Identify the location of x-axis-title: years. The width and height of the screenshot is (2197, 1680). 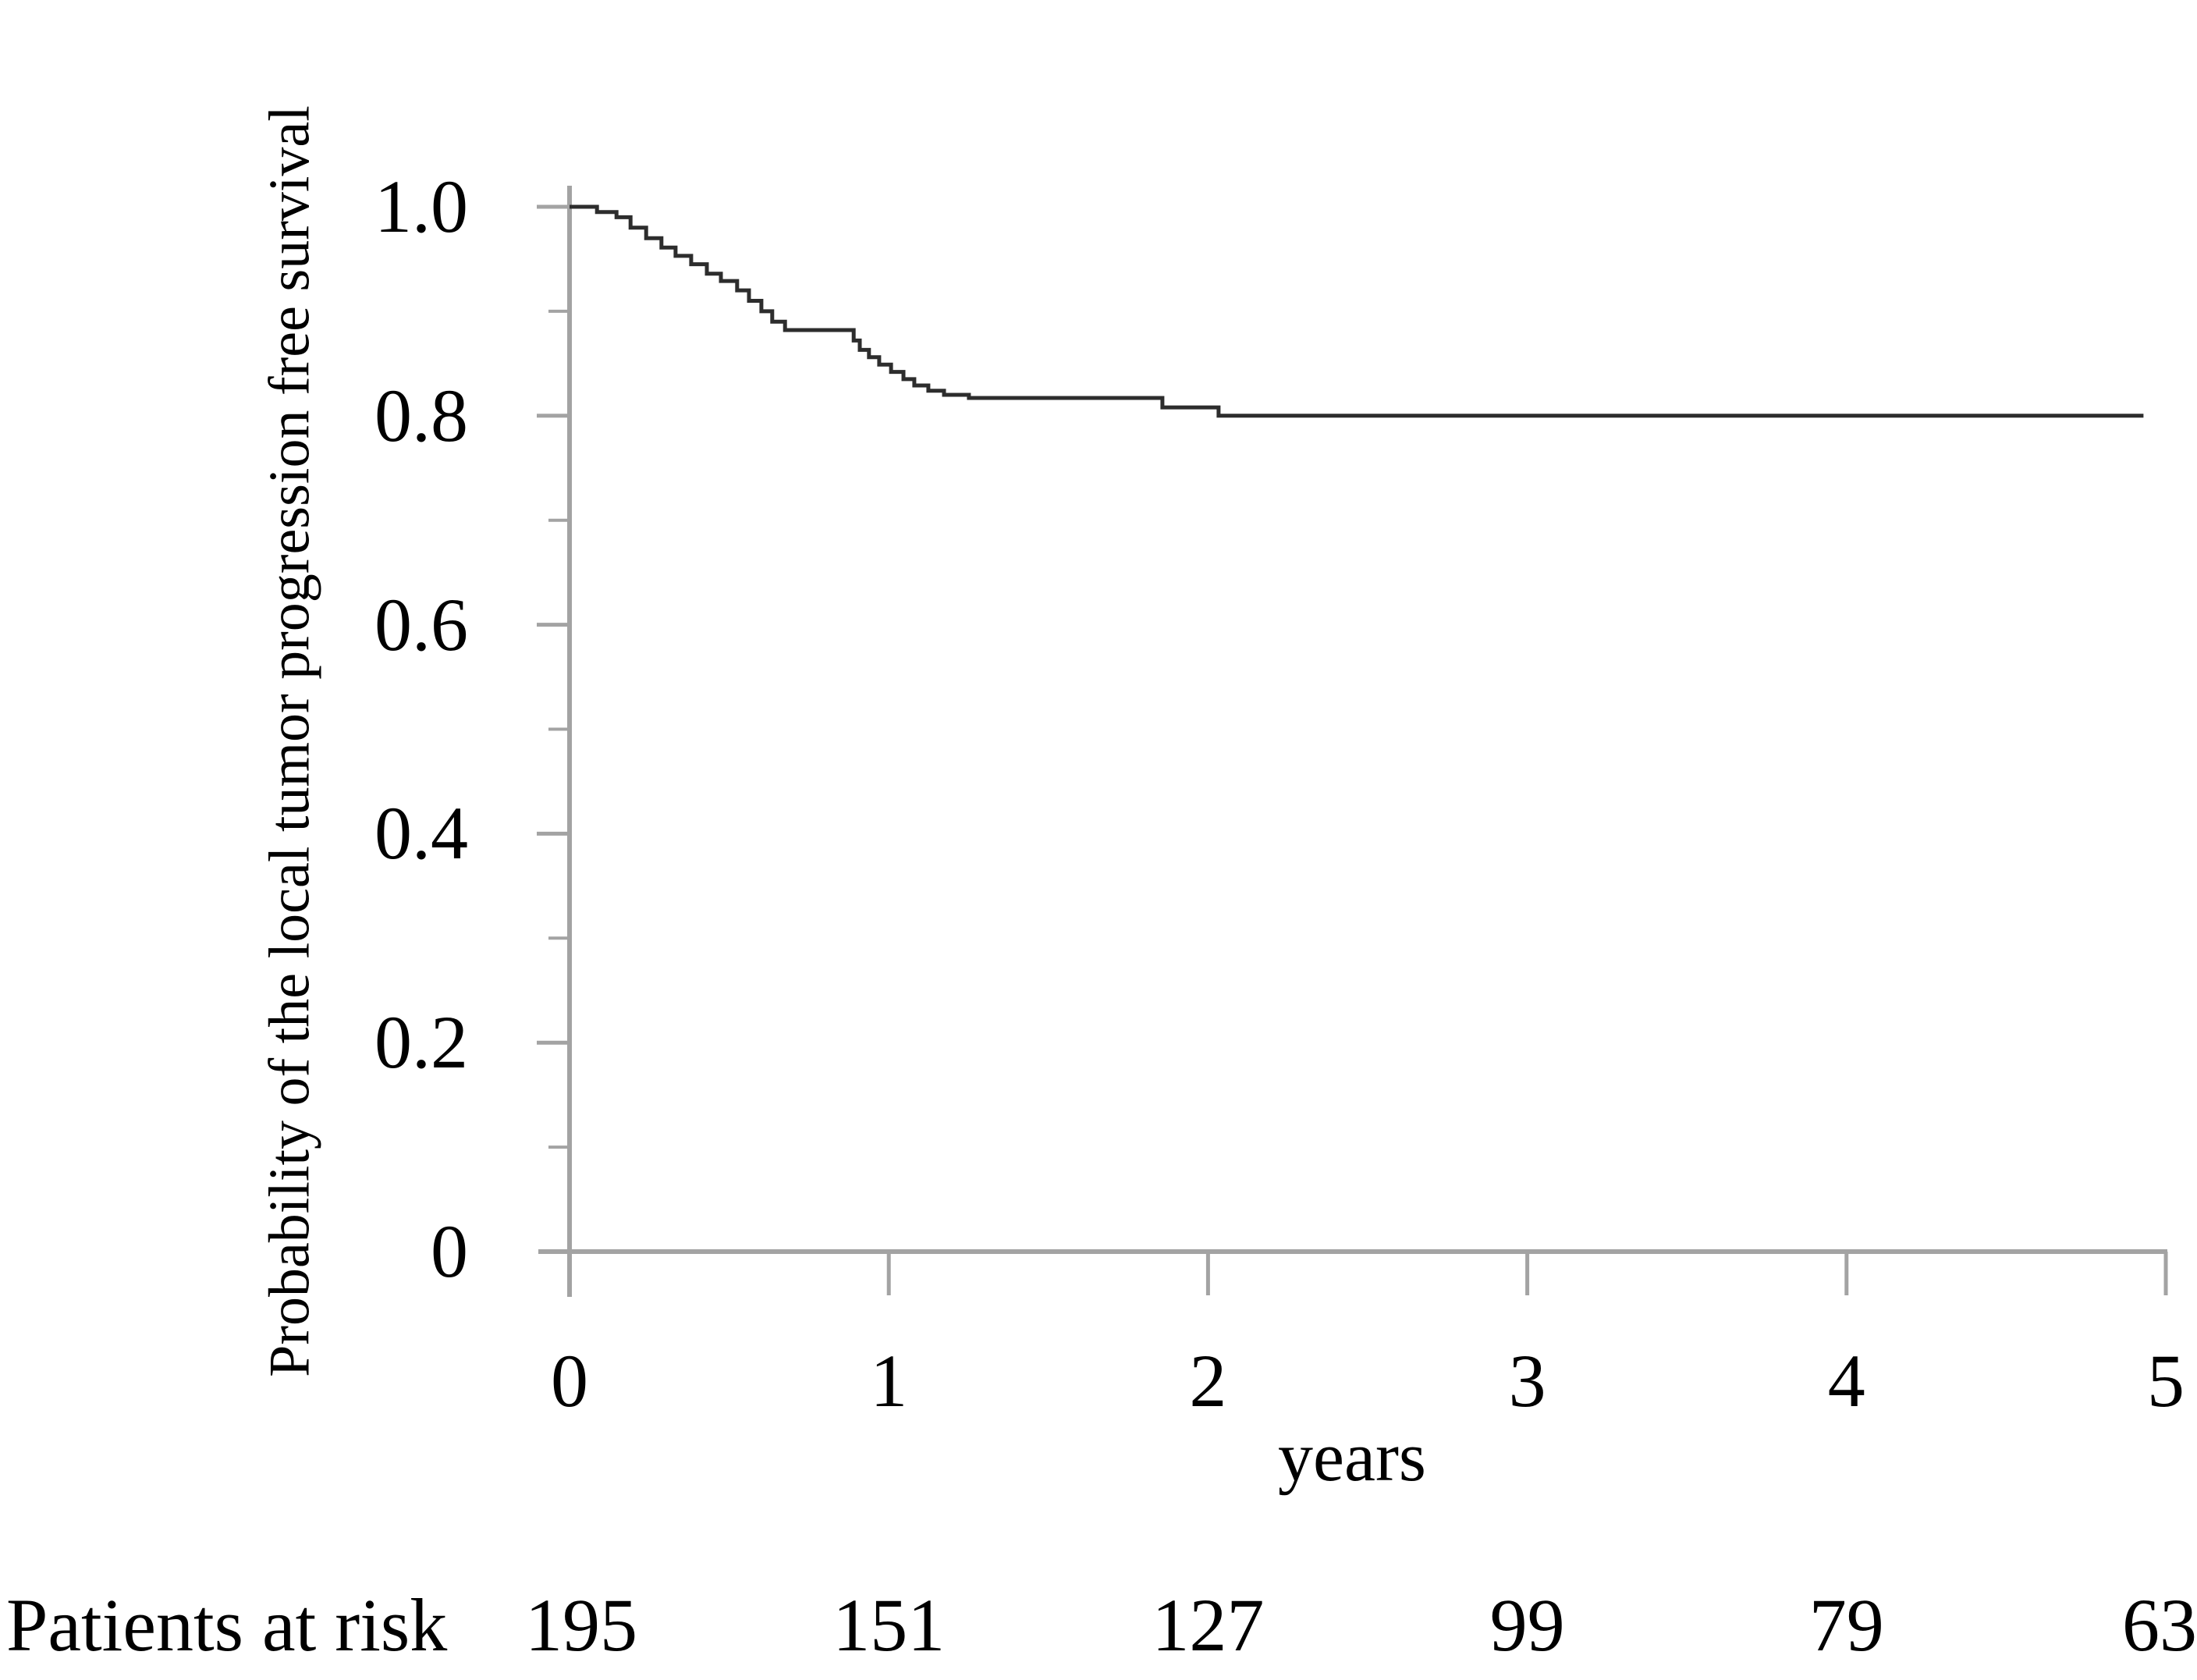
(1352, 1457).